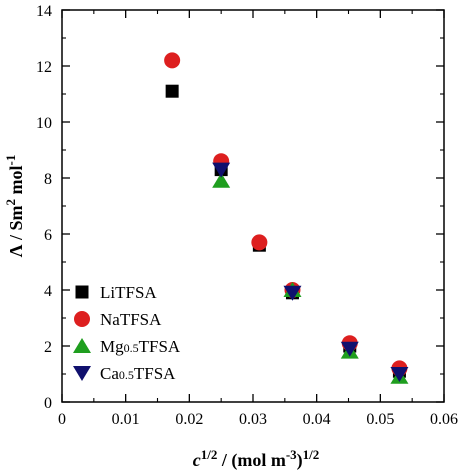 Image resolution: width=474 pixels, height=474 pixels. What do you see at coordinates (48, 403) in the screenshot?
I see `y-tick-label: 0` at bounding box center [48, 403].